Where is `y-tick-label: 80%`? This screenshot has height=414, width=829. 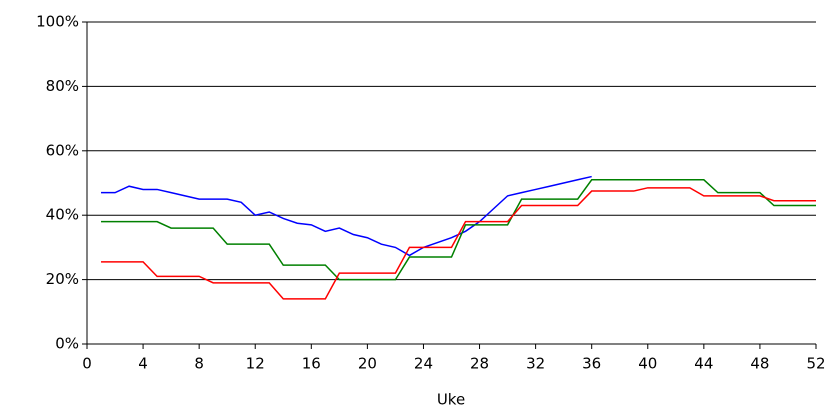 y-tick-label: 80% is located at coordinates (62, 86).